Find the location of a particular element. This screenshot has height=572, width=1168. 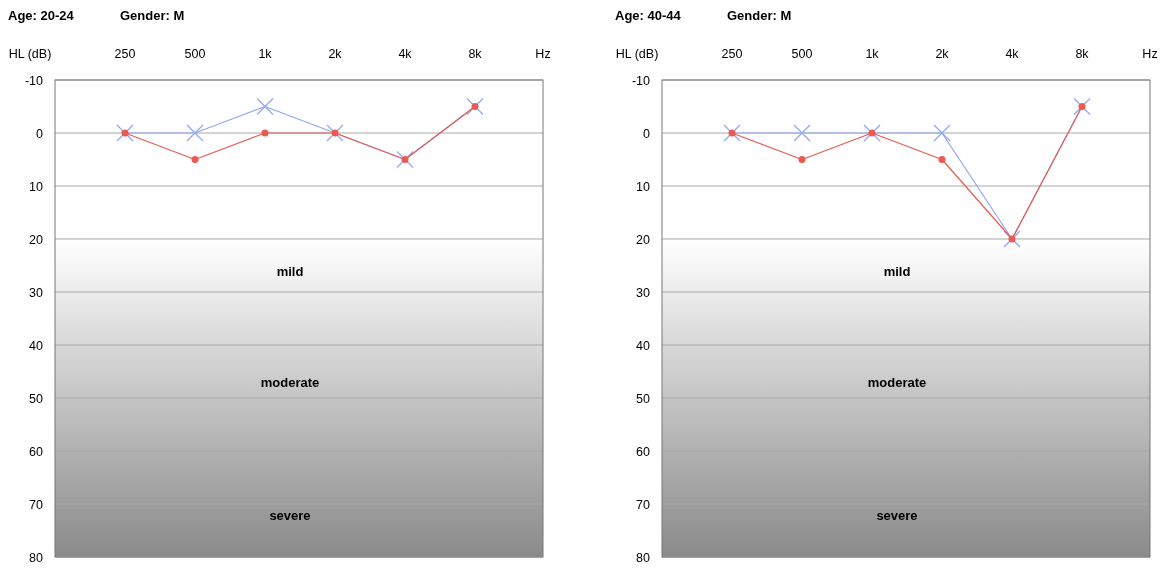

chart-title: Age: 20-24 is located at coordinates (41, 15).